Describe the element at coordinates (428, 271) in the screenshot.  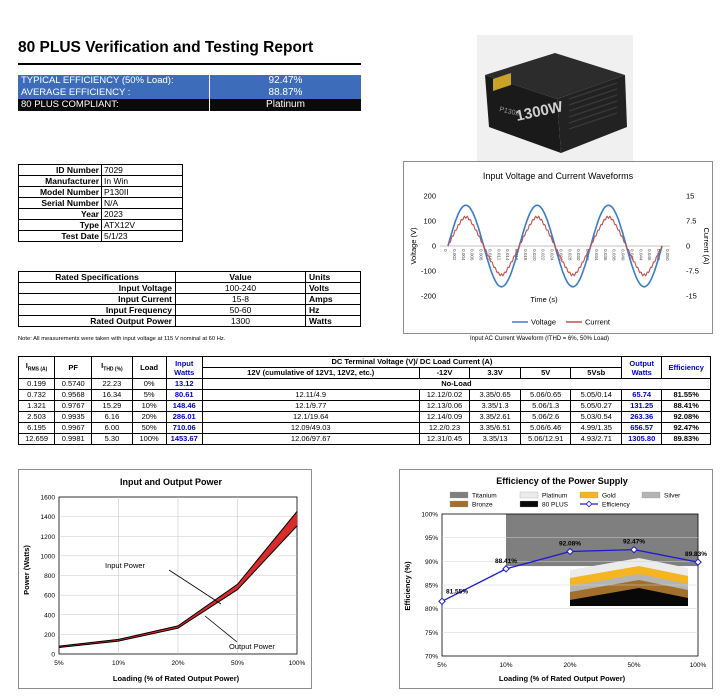
I see `waveform-y-tick: -100` at that location.